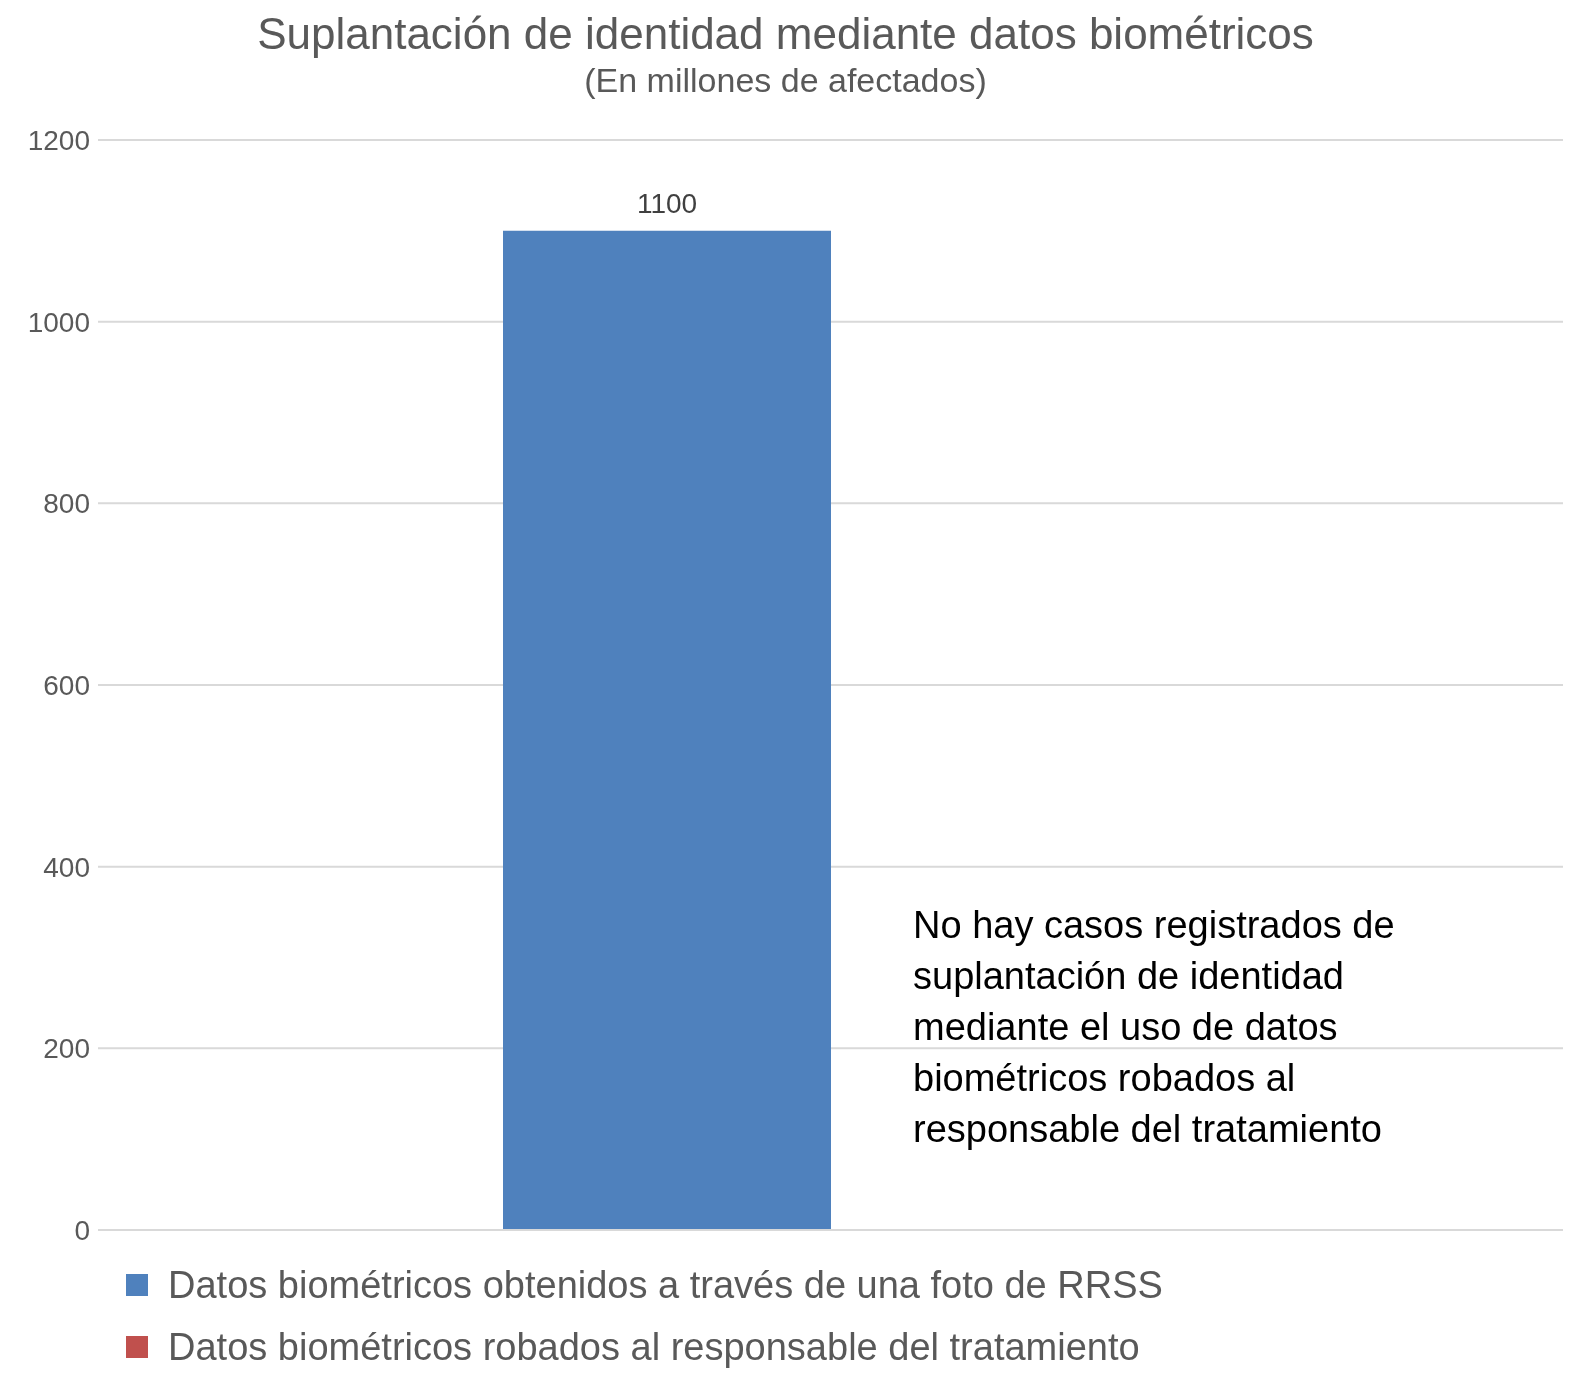 This screenshot has width=1571, height=1392. What do you see at coordinates (58, 322) in the screenshot?
I see `y-tick-label: 1000` at bounding box center [58, 322].